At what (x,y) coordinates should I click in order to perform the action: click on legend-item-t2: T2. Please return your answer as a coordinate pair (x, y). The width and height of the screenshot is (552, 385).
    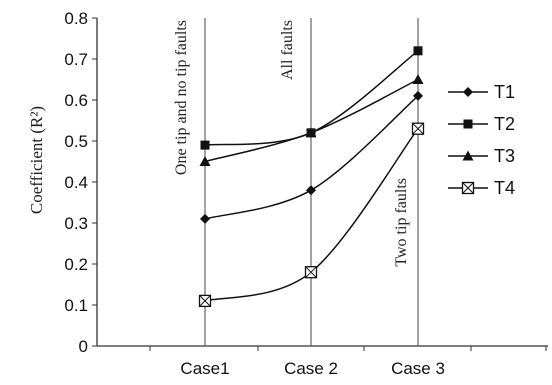
    Looking at the image, I should click on (481, 124).